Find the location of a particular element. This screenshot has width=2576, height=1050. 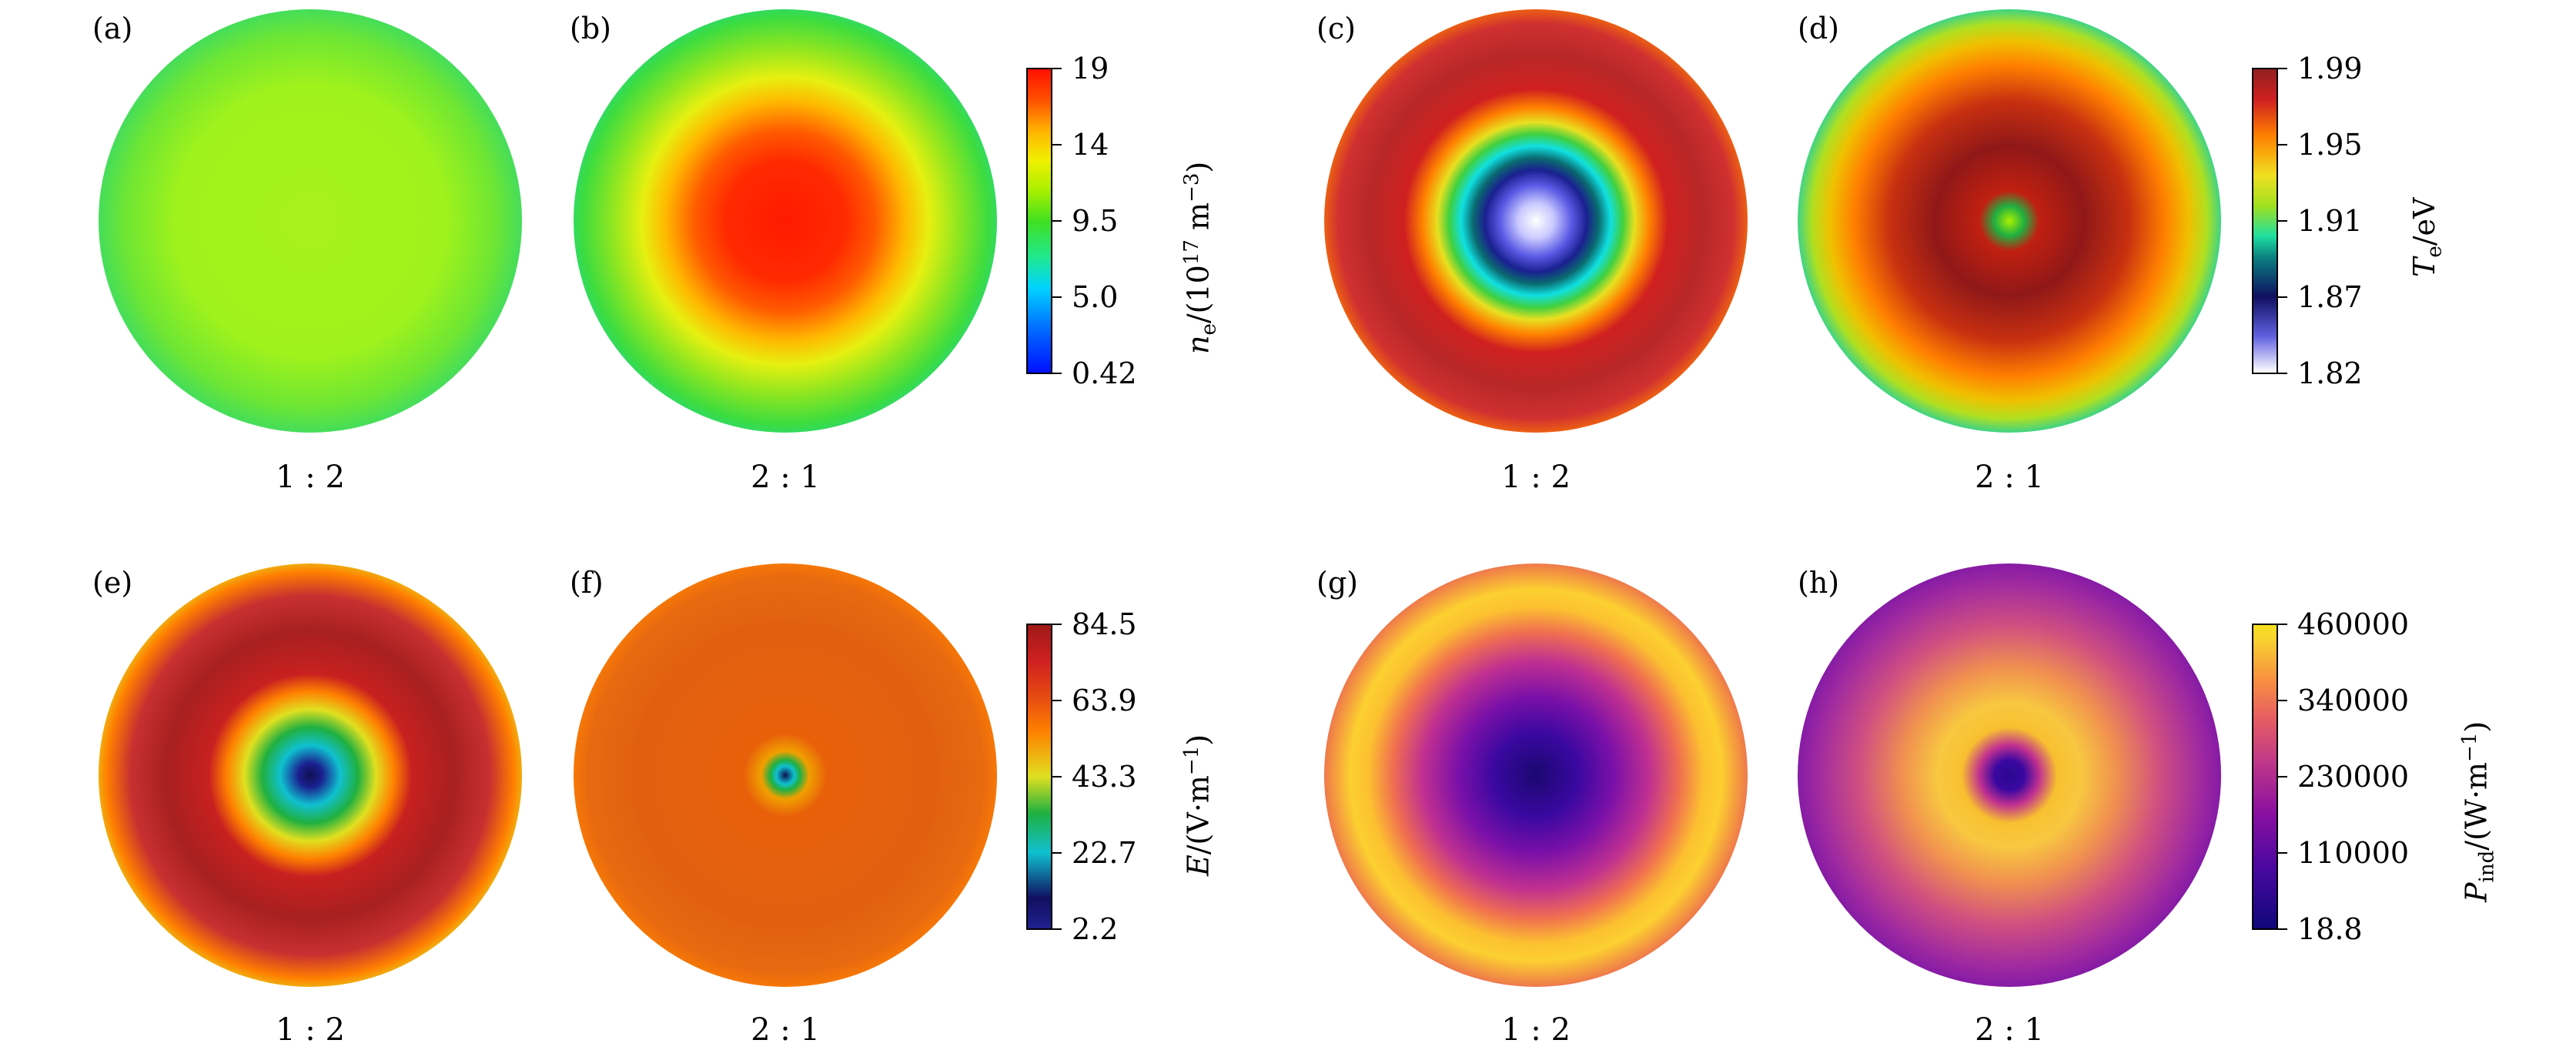

p-colorbar is located at coordinates (2265, 777).